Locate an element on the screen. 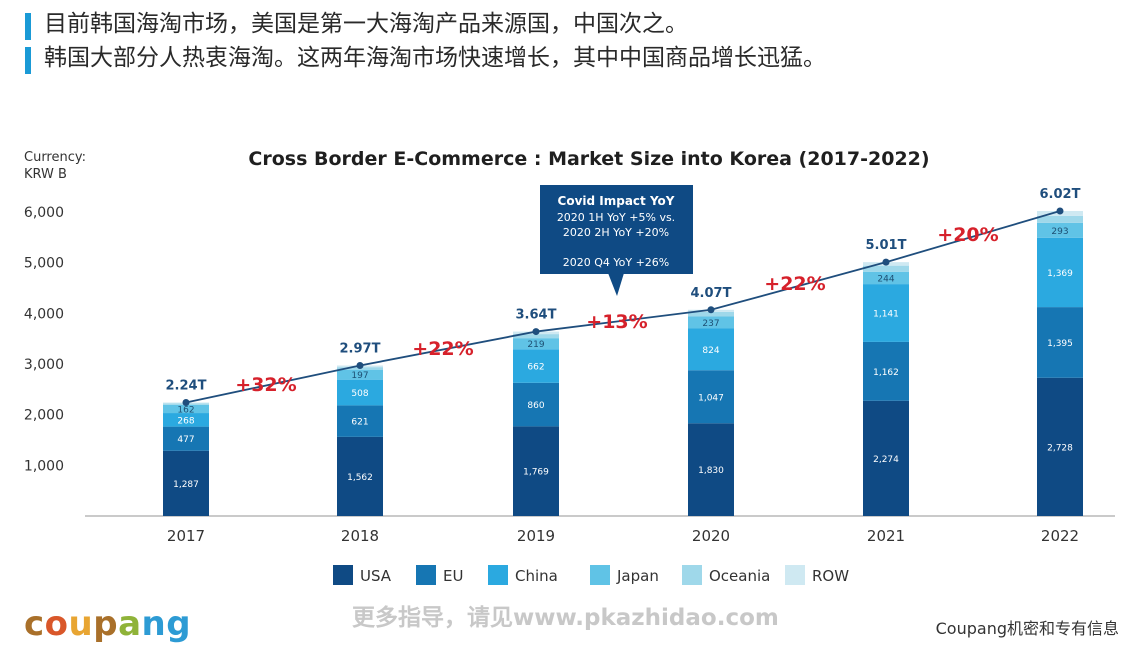  legend-swatch-china is located at coordinates (498, 575).